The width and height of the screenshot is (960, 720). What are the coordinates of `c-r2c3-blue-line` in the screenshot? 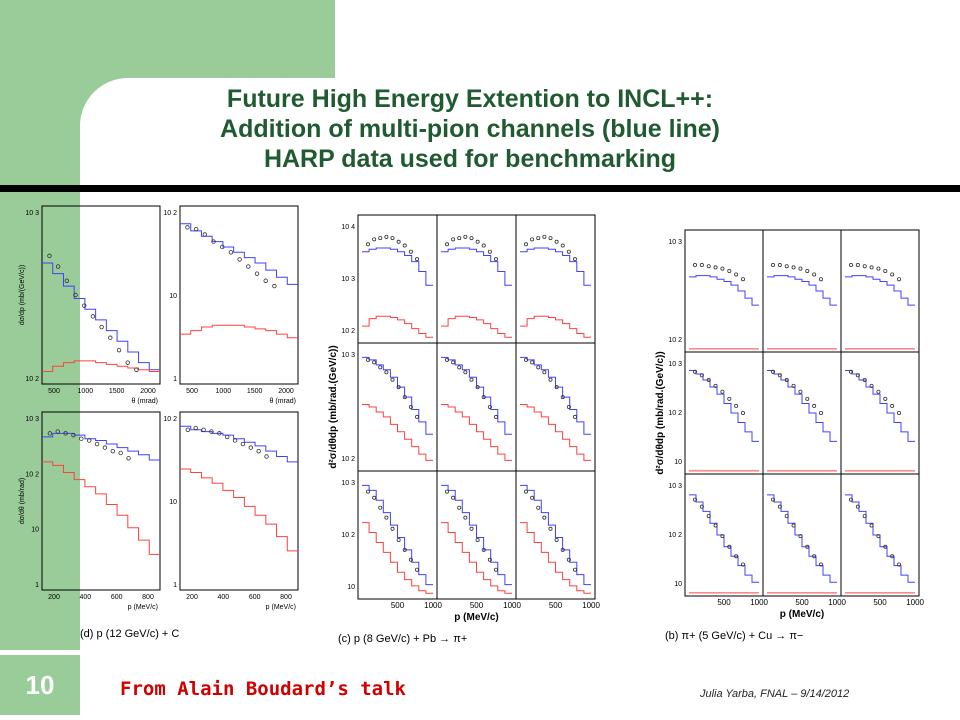 It's located at (555, 395).